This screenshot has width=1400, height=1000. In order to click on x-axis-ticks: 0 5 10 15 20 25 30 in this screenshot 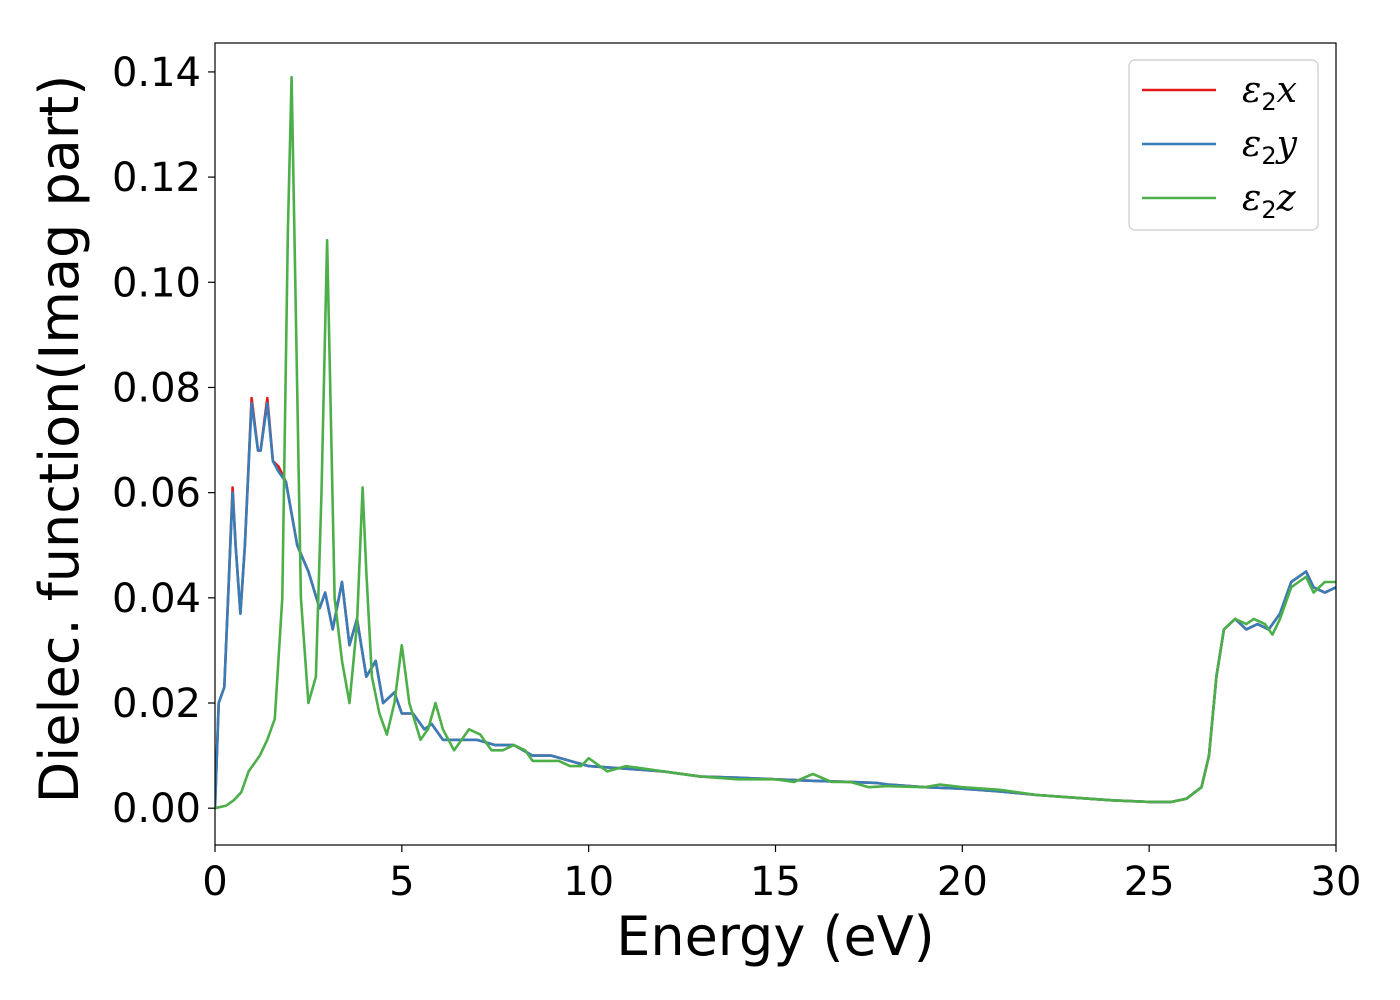, I will do `click(781, 875)`.